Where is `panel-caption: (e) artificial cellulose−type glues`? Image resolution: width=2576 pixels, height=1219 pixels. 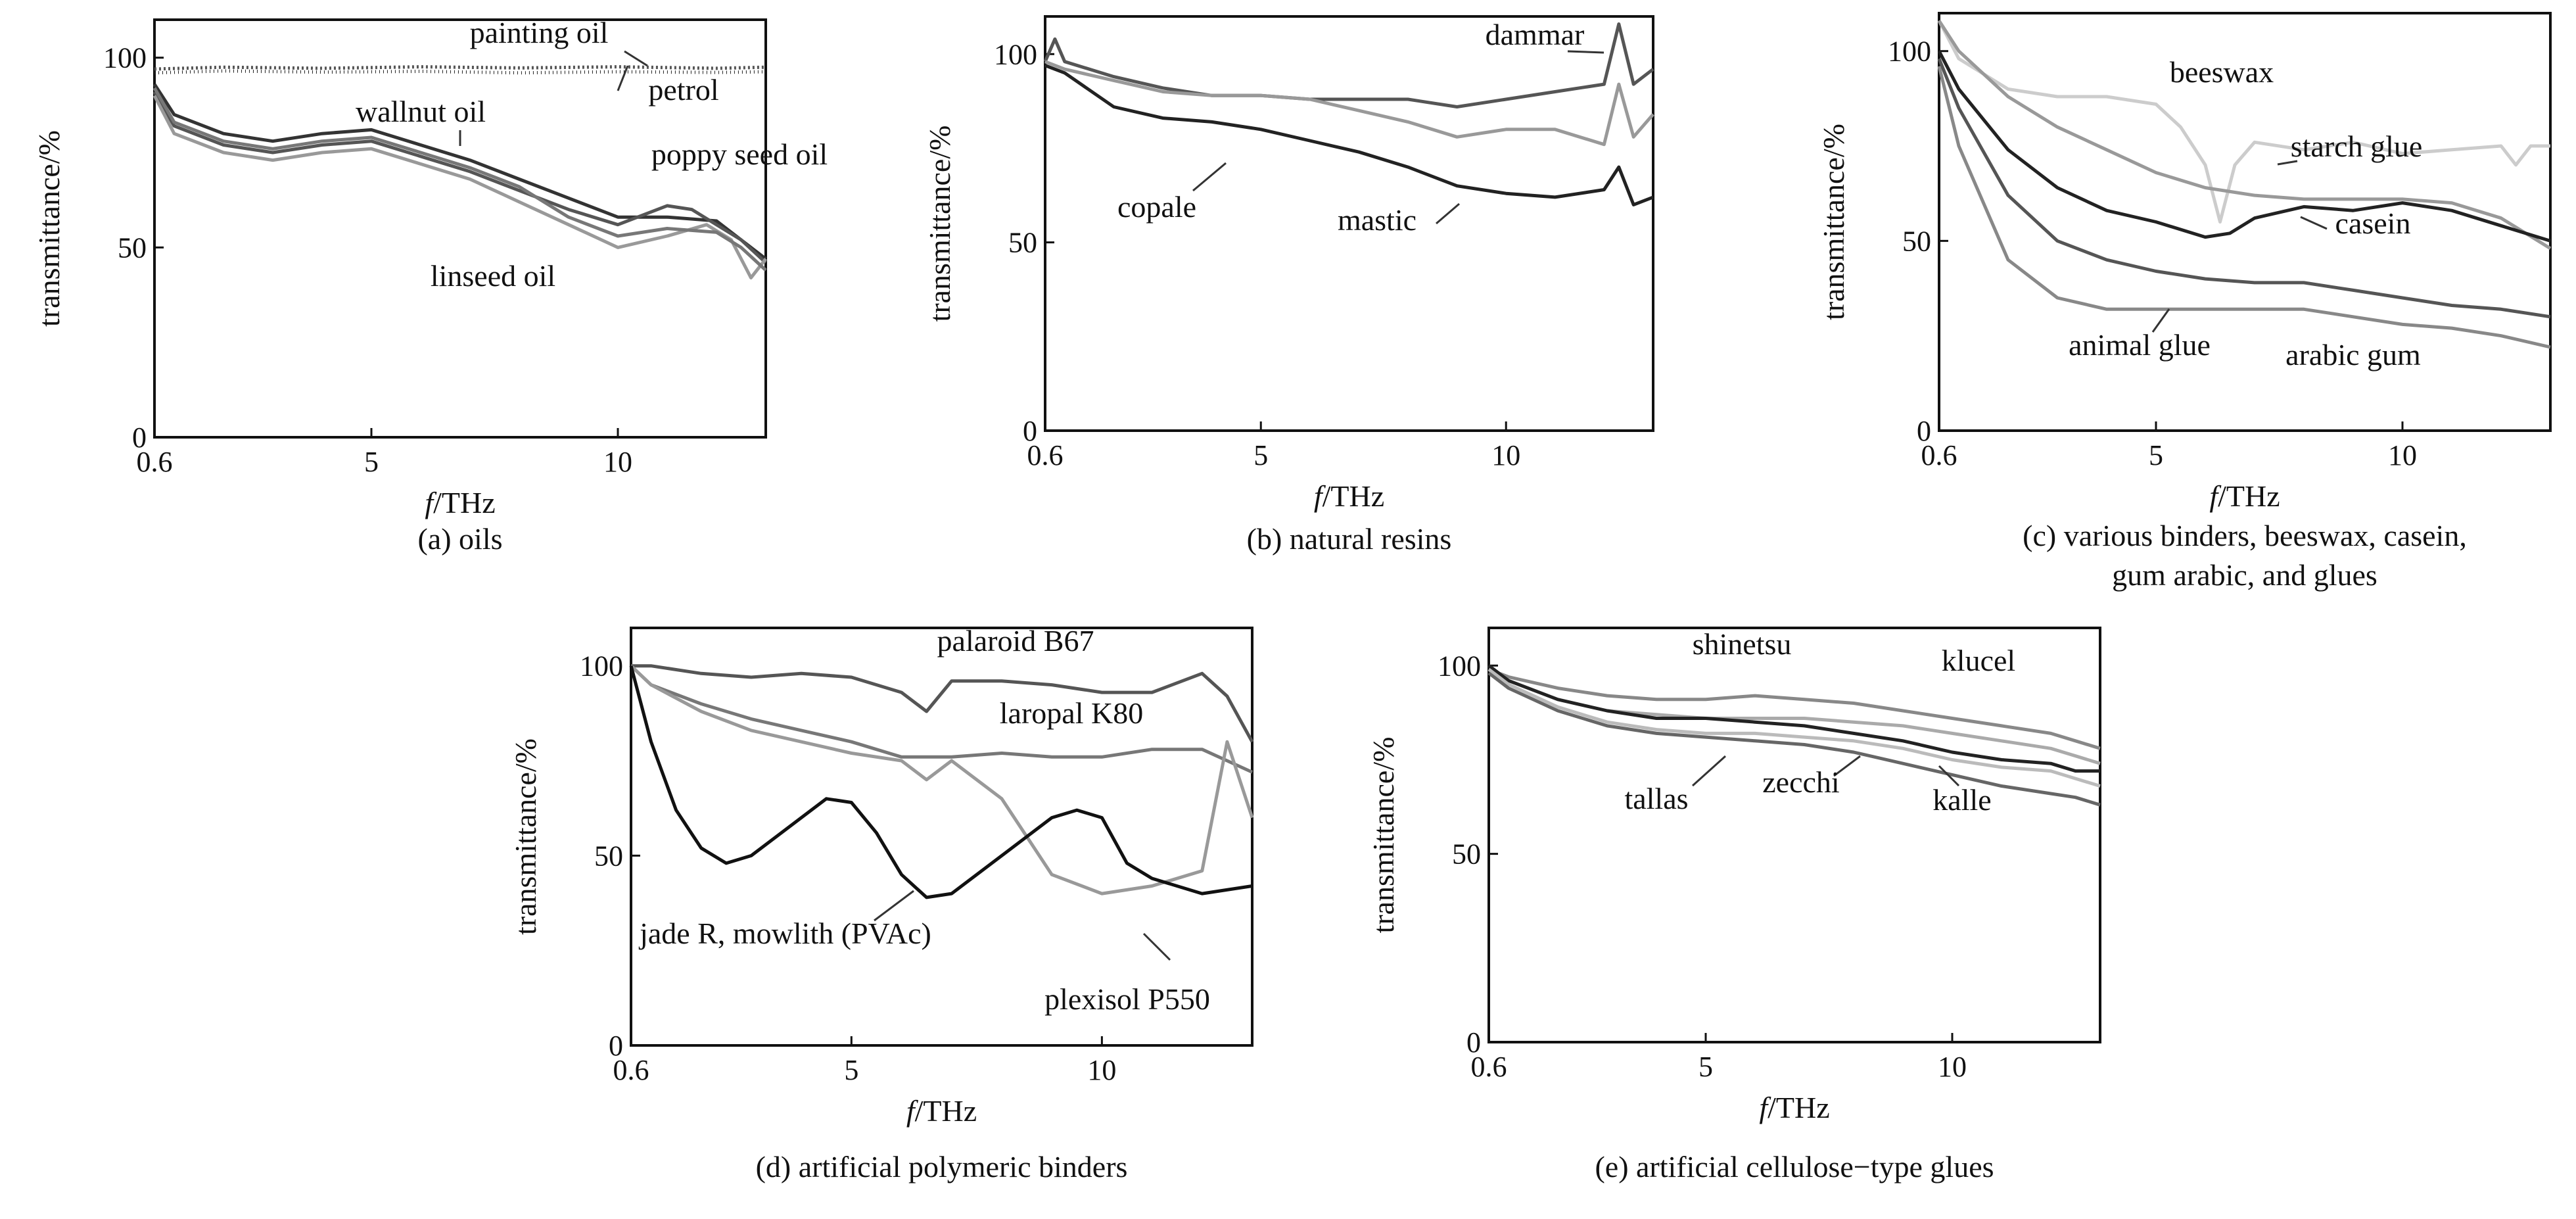
panel-caption: (e) artificial cellulose−type glues is located at coordinates (1794, 1166).